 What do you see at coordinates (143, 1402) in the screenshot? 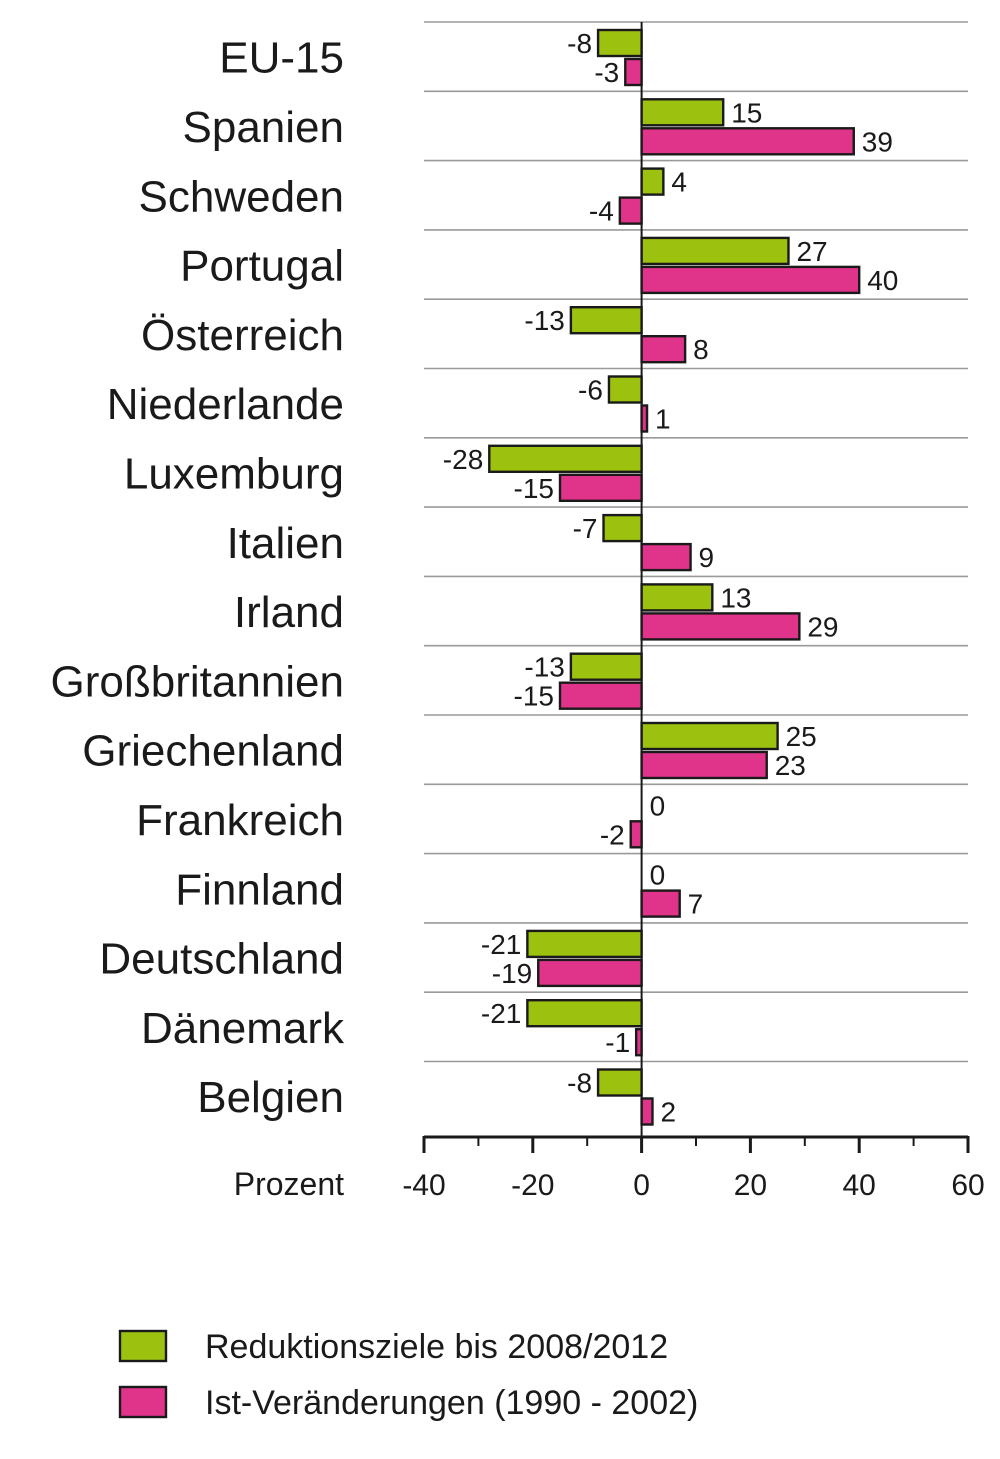
I see `legend-item-actual-swatch` at bounding box center [143, 1402].